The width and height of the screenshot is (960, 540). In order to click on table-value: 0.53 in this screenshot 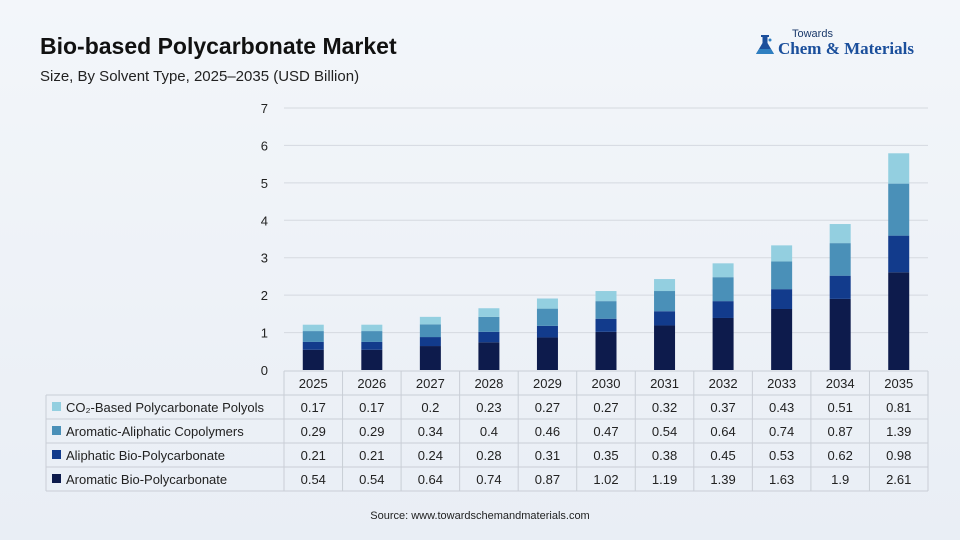, I will do `click(781, 455)`.